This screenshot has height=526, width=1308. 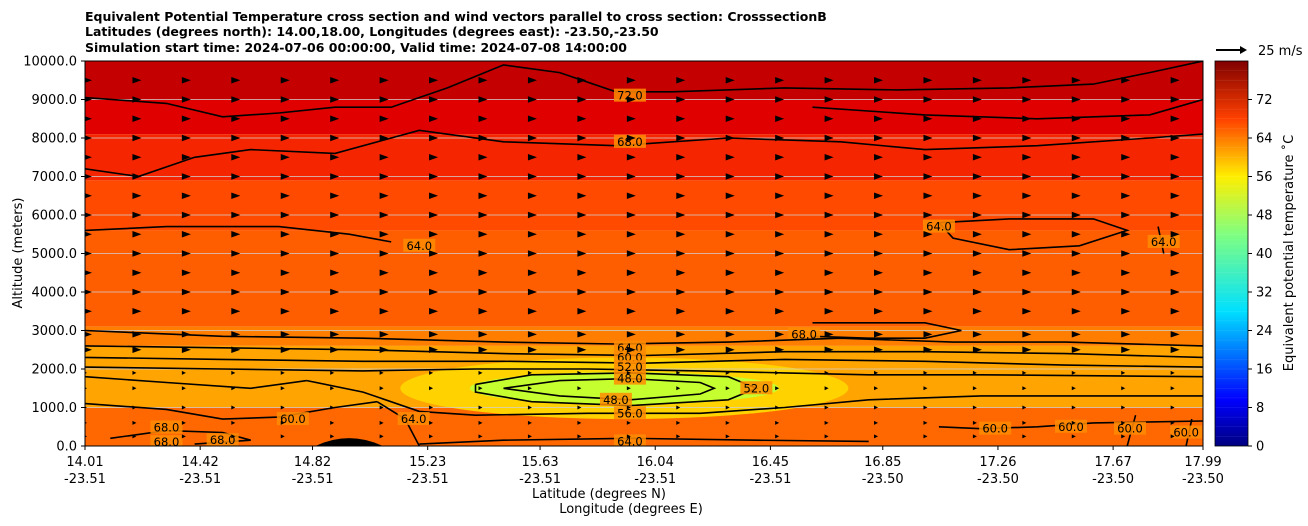 I want to click on x-tick-lat-label-6: 16.45, so click(x=770, y=462).